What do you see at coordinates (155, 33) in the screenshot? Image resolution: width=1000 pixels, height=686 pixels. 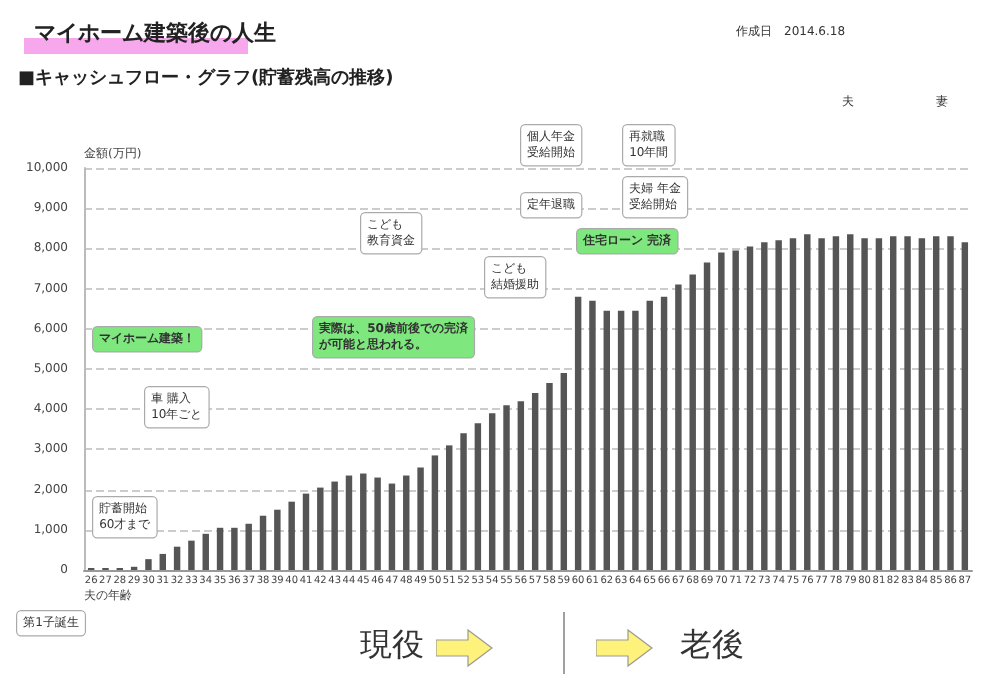 I see `chart-title: マイホーム建築後の人生` at bounding box center [155, 33].